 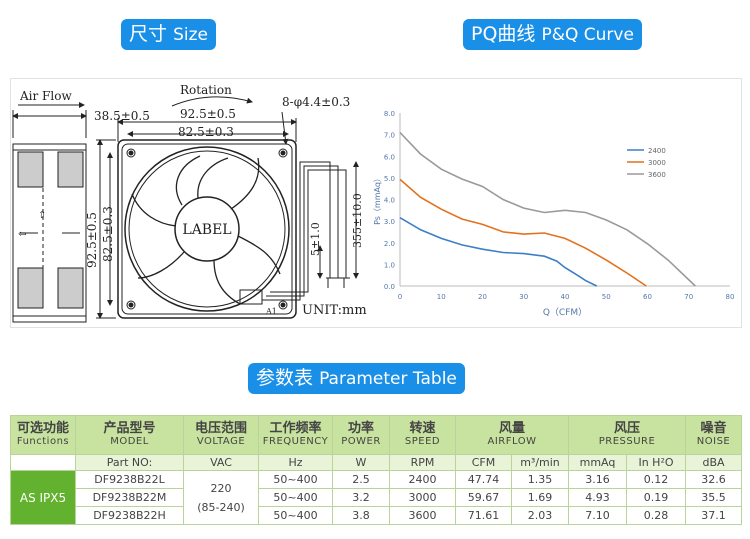 What do you see at coordinates (315, 239) in the screenshot?
I see `lead-strip-dimension: 5±1.0` at bounding box center [315, 239].